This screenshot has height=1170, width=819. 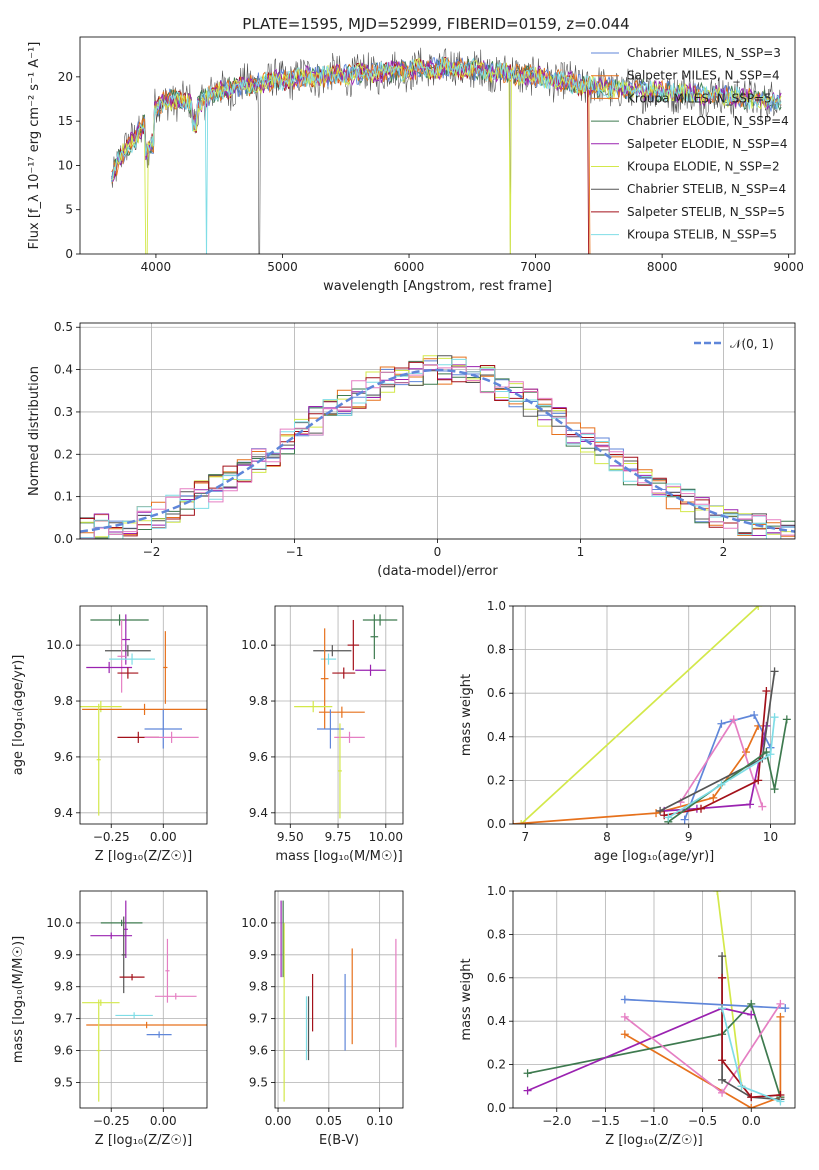 What do you see at coordinates (437, 450) in the screenshot?
I see `gaussian-reference-line` at bounding box center [437, 450].